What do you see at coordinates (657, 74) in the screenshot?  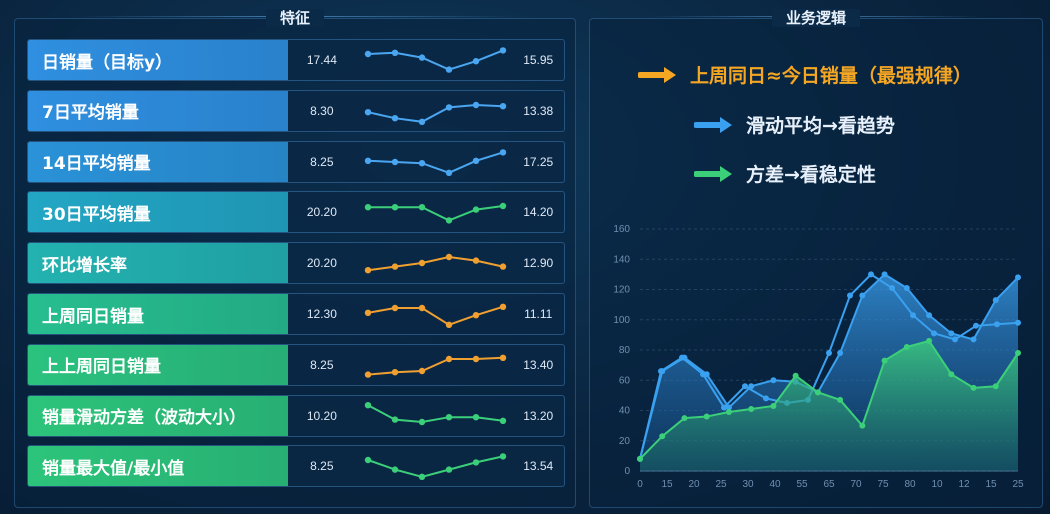 I see `orange-arrow-icon` at bounding box center [657, 74].